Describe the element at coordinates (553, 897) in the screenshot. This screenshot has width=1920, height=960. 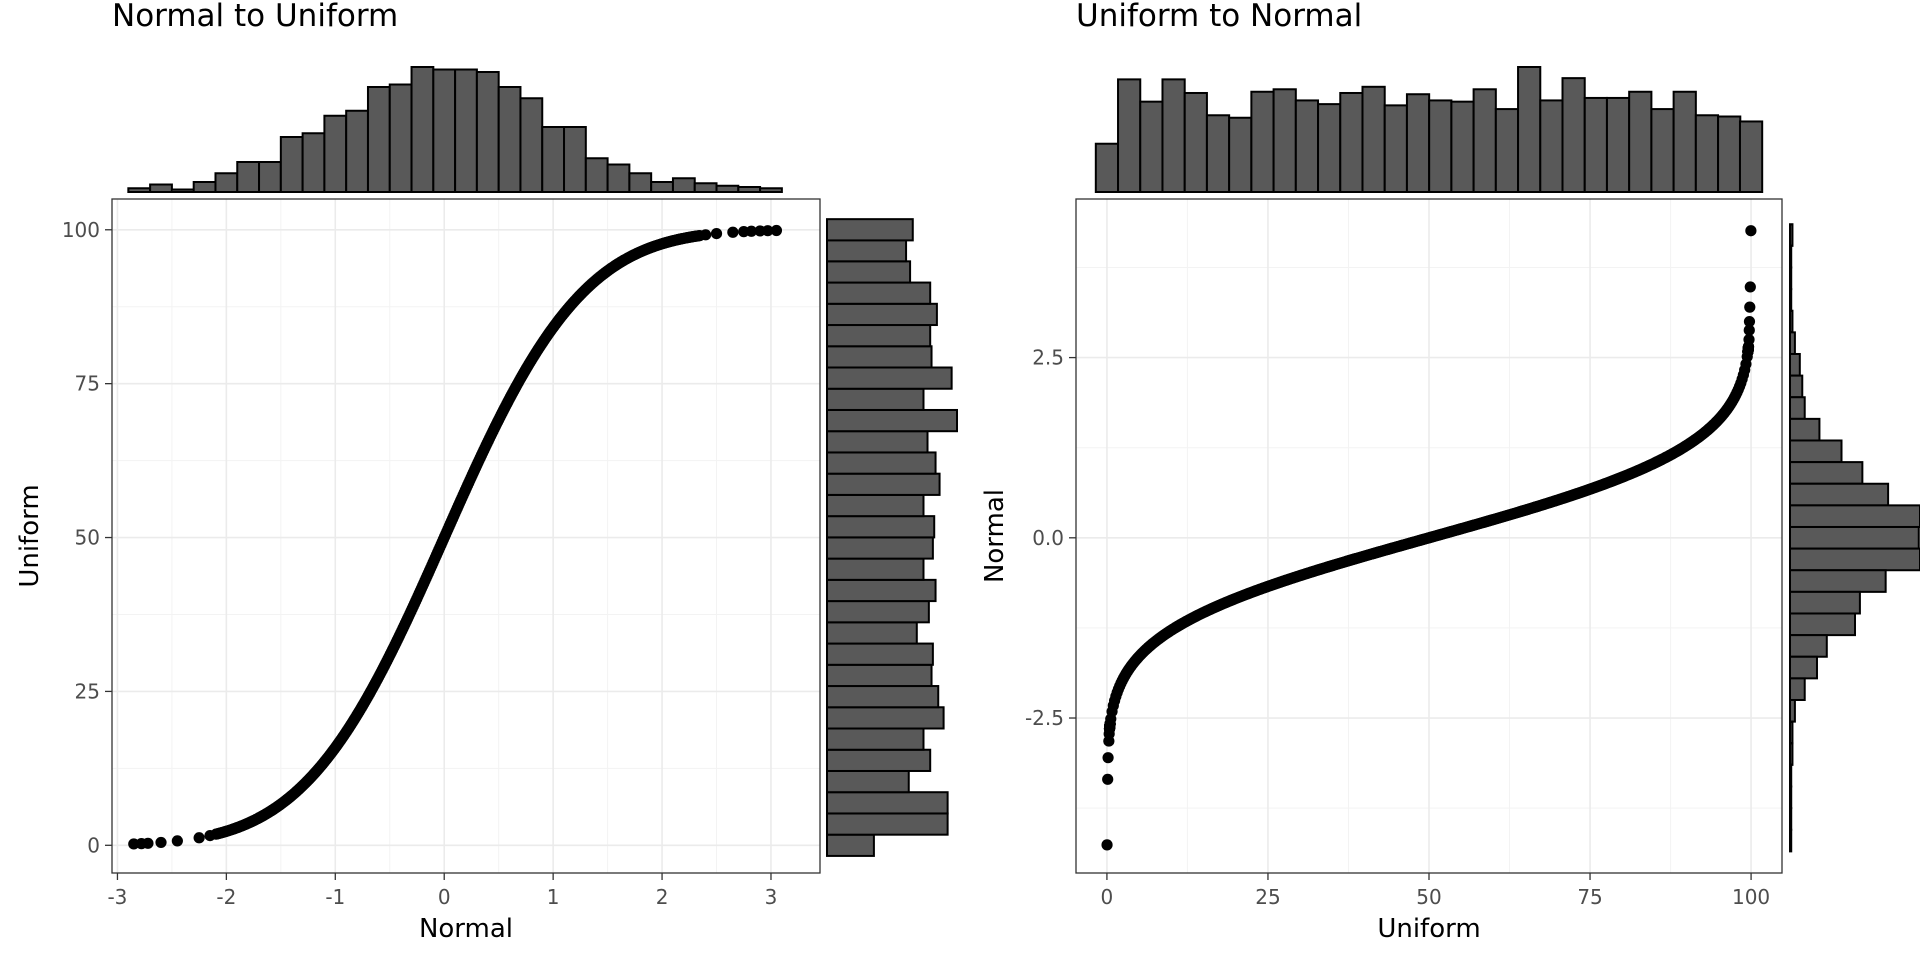
I see `x-tick-label: 1` at that location.